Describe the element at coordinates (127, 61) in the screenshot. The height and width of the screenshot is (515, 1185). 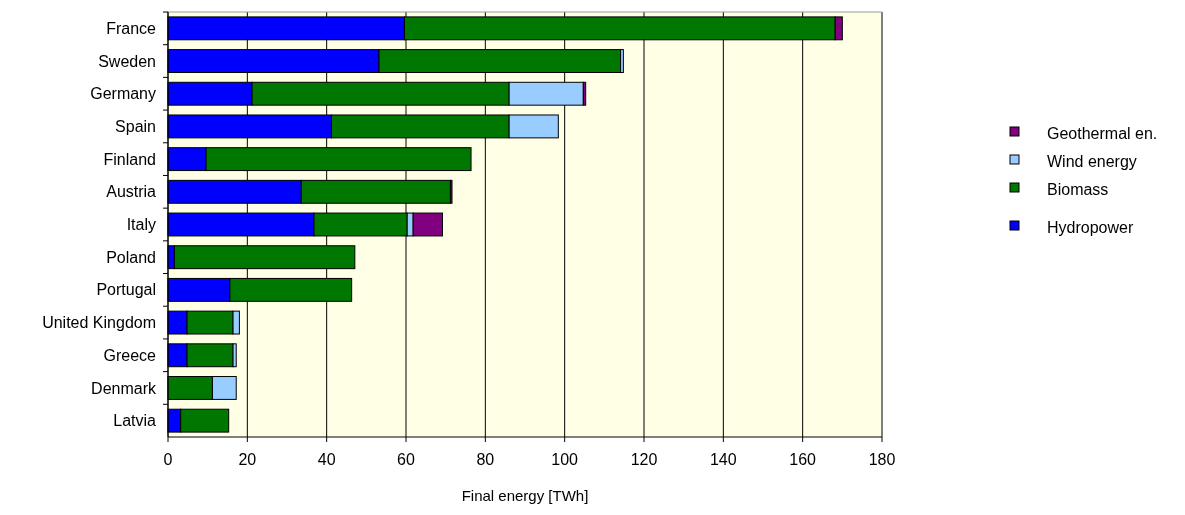
I see `y-tick-label: Sweden` at that location.